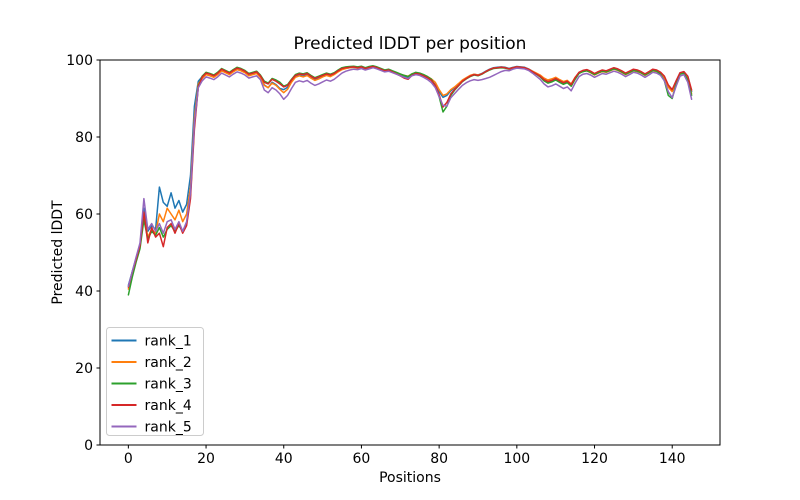  I want to click on y-tick-label: 0, so click(88, 446).